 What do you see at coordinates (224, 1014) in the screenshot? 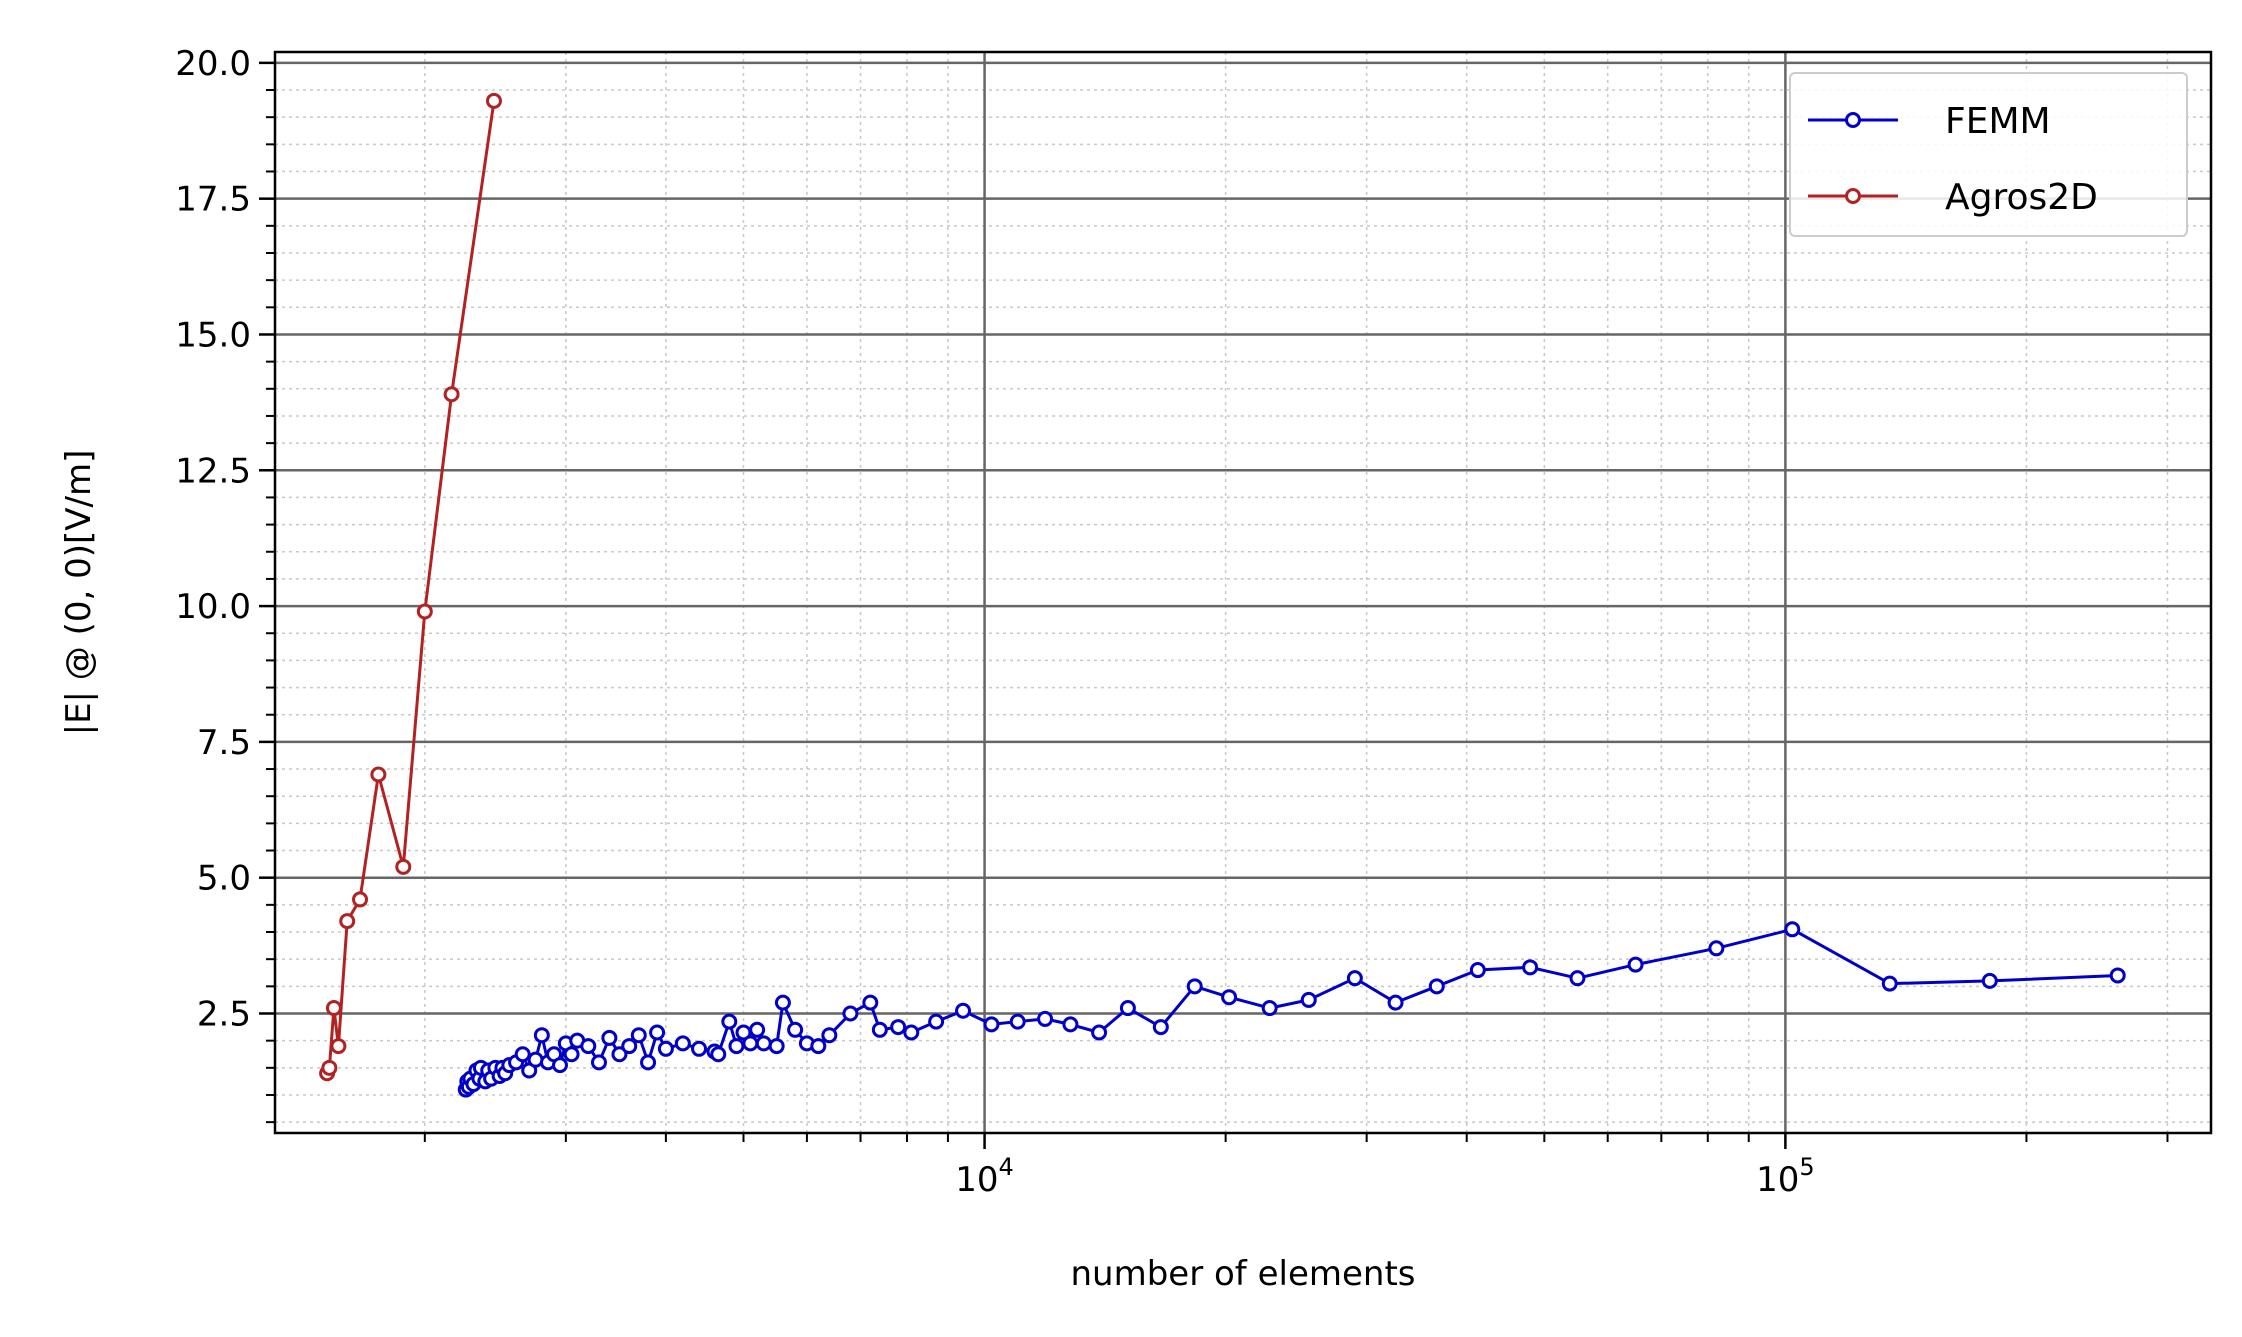
I see `y-tick-label: 2.5` at bounding box center [224, 1014].